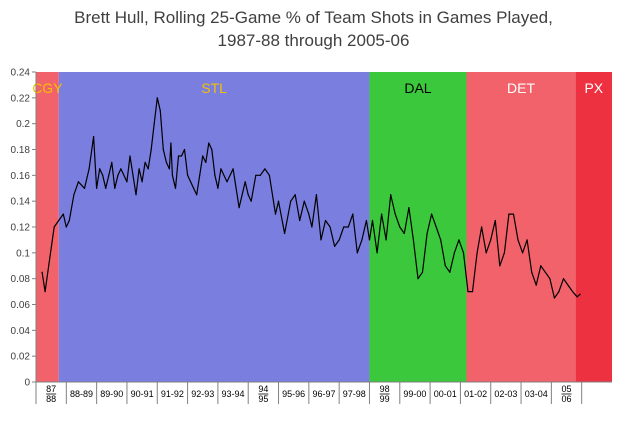  What do you see at coordinates (263, 389) in the screenshot?
I see `x-tick-label: 94` at bounding box center [263, 389].